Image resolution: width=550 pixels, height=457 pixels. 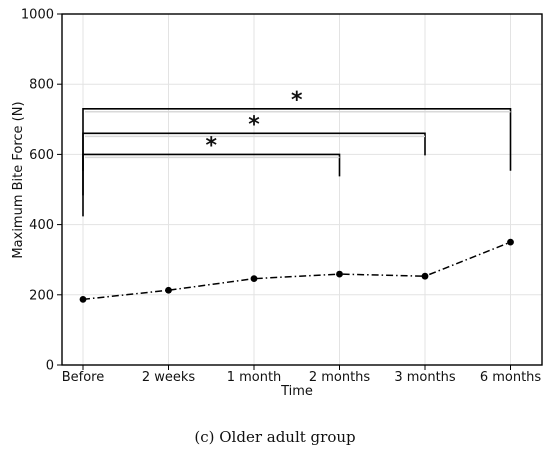 I want to click on x-tick-label: 2 months, so click(x=340, y=377).